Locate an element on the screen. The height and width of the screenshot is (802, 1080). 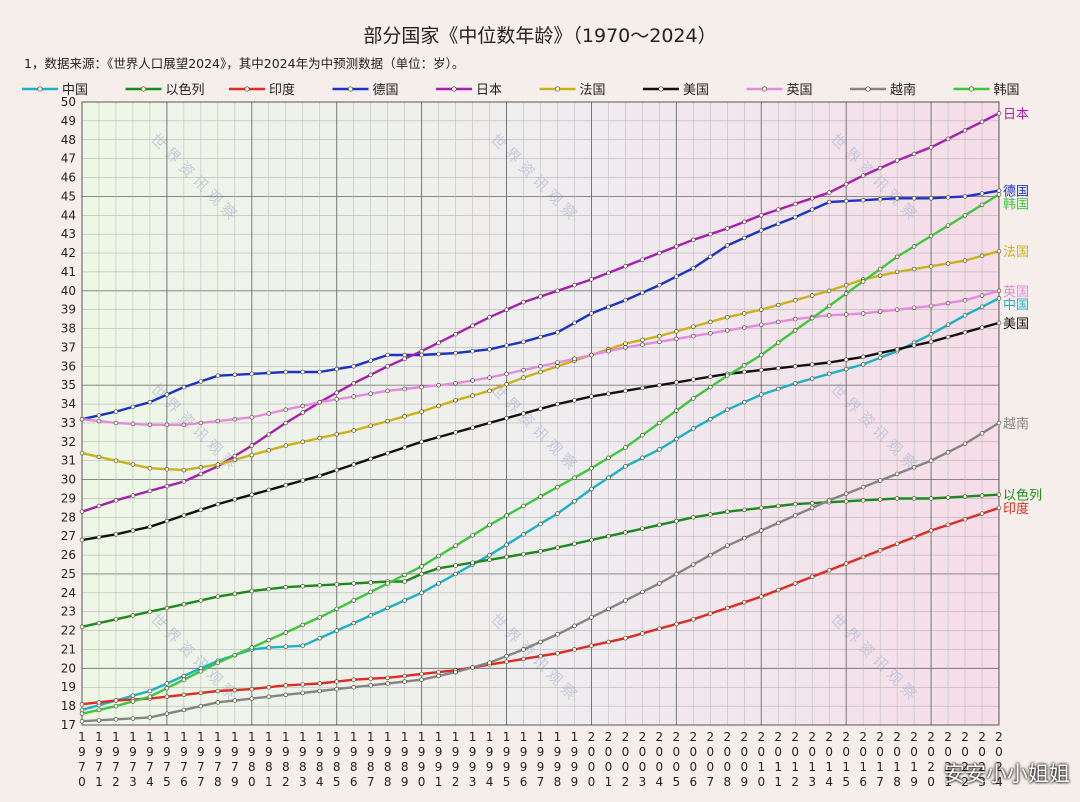
y-tick-label: 19 is located at coordinates (68, 687).